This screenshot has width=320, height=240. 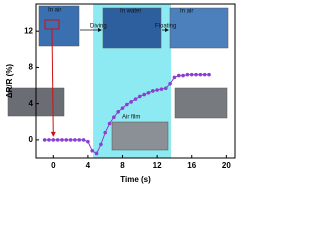 I want to click on x-axis-label: Time (s), so click(x=135, y=179).